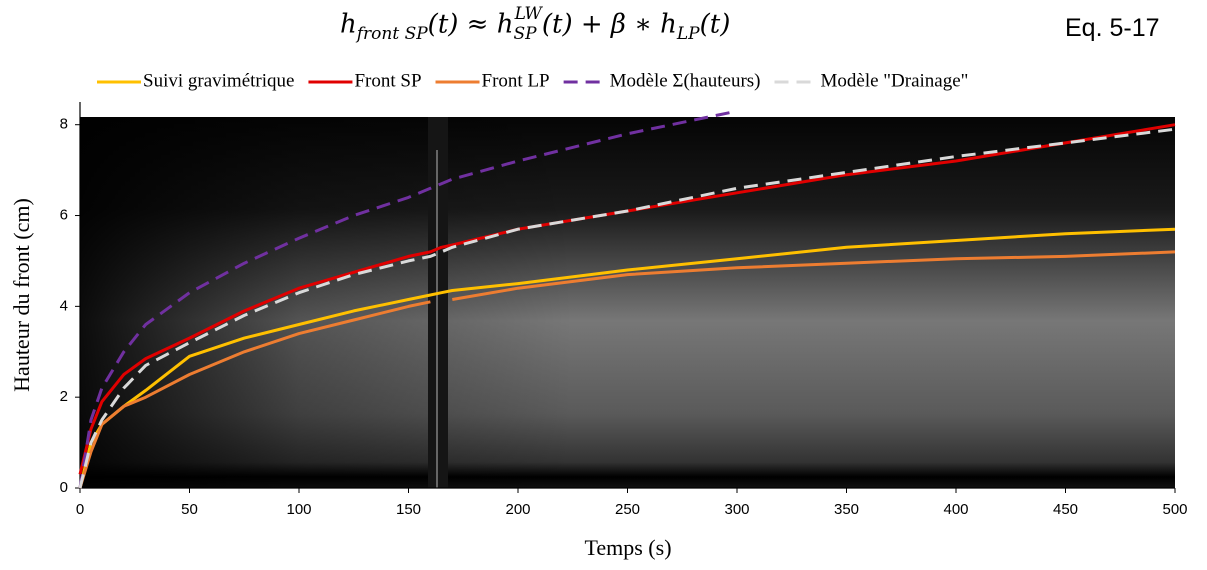 The height and width of the screenshot is (570, 1207). Describe the element at coordinates (516, 80) in the screenshot. I see `legend-label: Front LP` at that location.